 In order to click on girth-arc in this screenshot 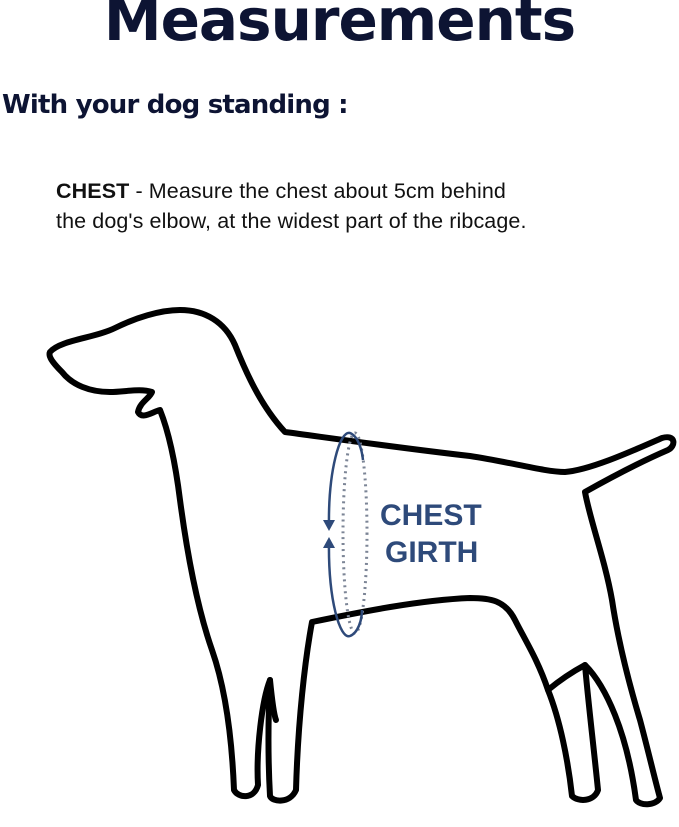, I will do `click(346, 534)`.